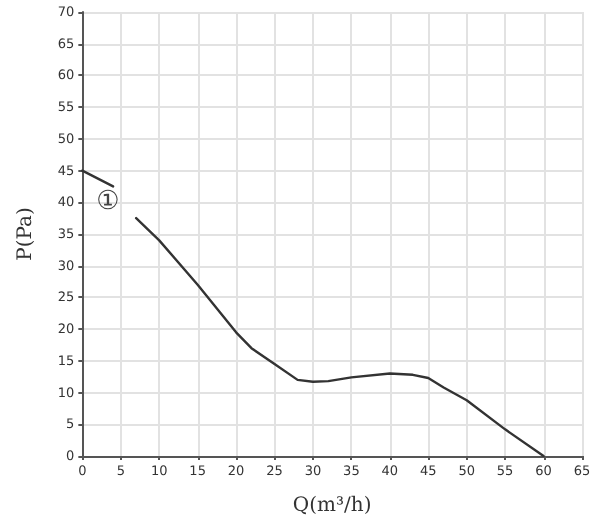 This screenshot has height=526, width=600. I want to click on y-axis-title: P(Pa), so click(26, 234).